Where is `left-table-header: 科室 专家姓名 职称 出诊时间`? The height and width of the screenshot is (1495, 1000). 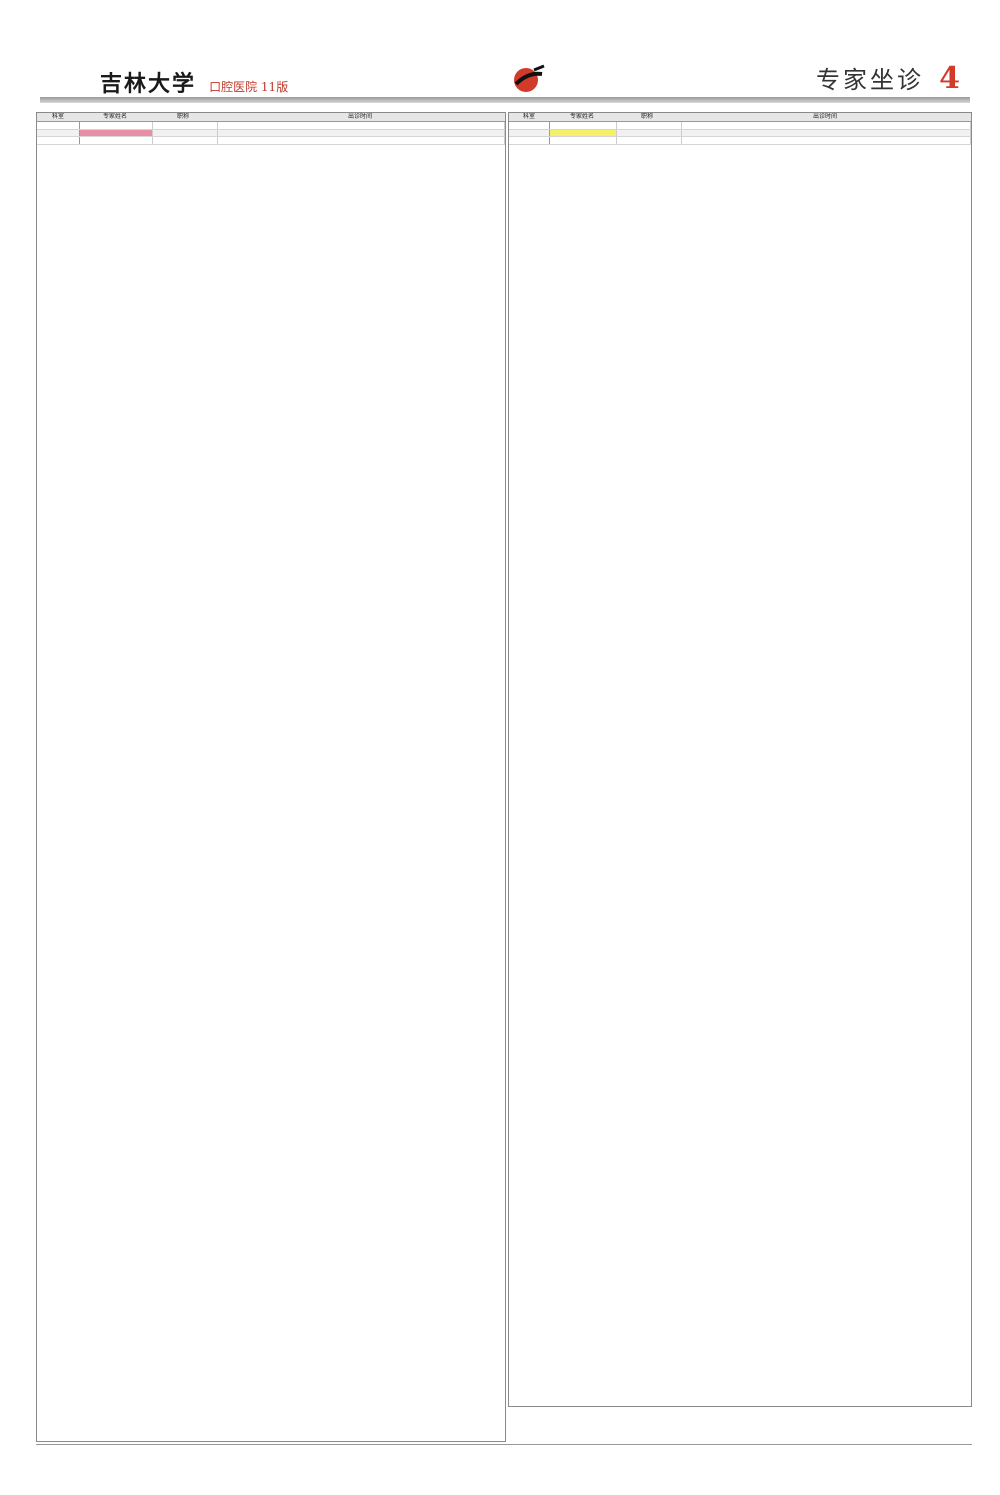 left-table-header: 科室 专家姓名 职称 出诊时间 is located at coordinates (271, 117).